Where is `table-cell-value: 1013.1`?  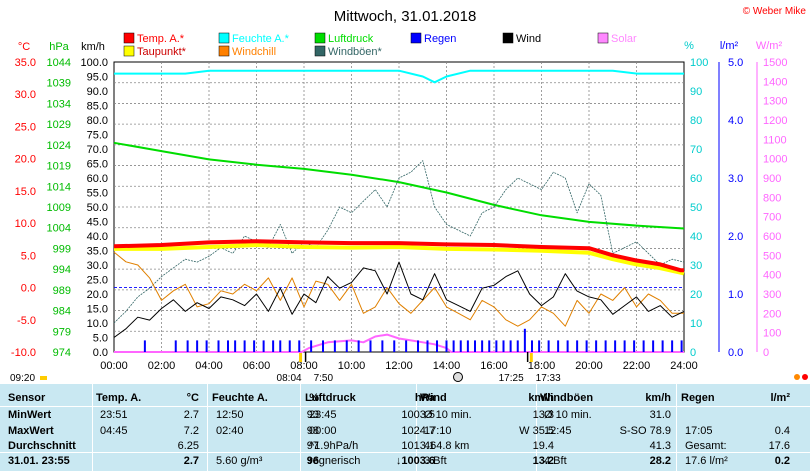 table-cell-value: 1013.1 is located at coordinates (418, 446).